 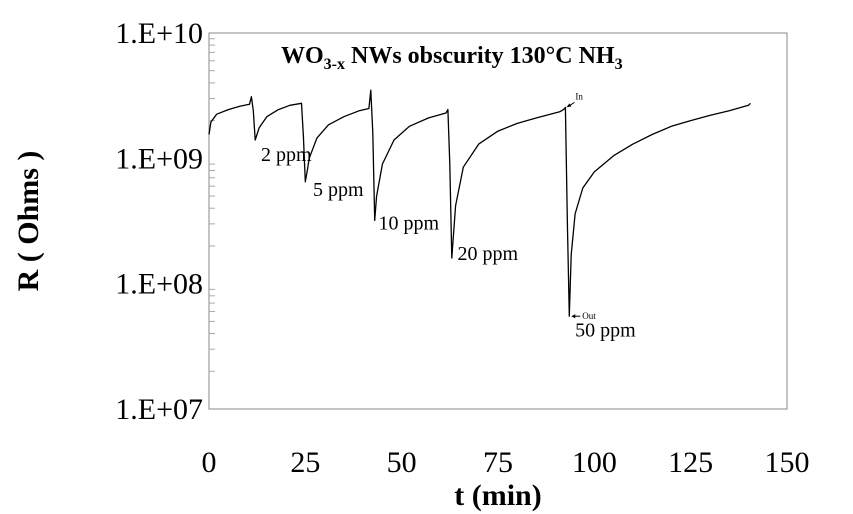 I want to click on y-tick-labels: 1.E+07 1.E+08 1.E+09 1.E+10, so click(x=159, y=221).